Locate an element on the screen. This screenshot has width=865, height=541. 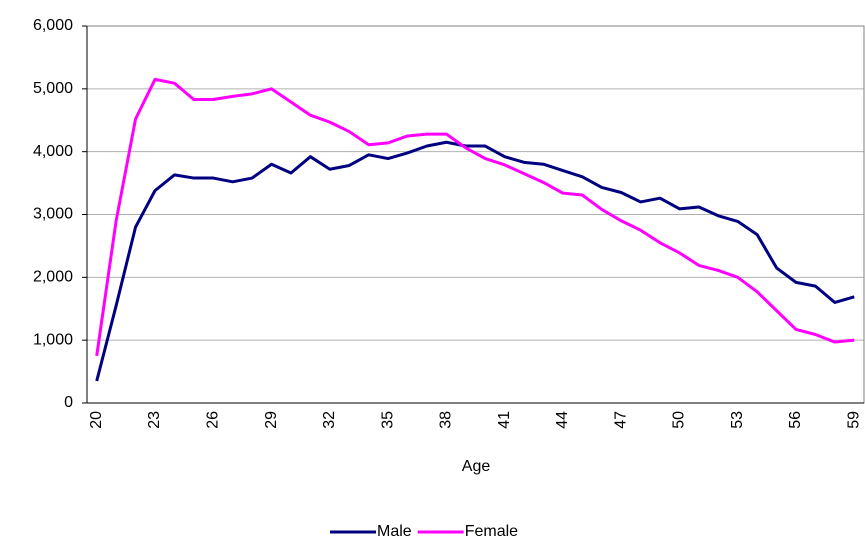
y-tick-label: 2,000 is located at coordinates (53, 277).